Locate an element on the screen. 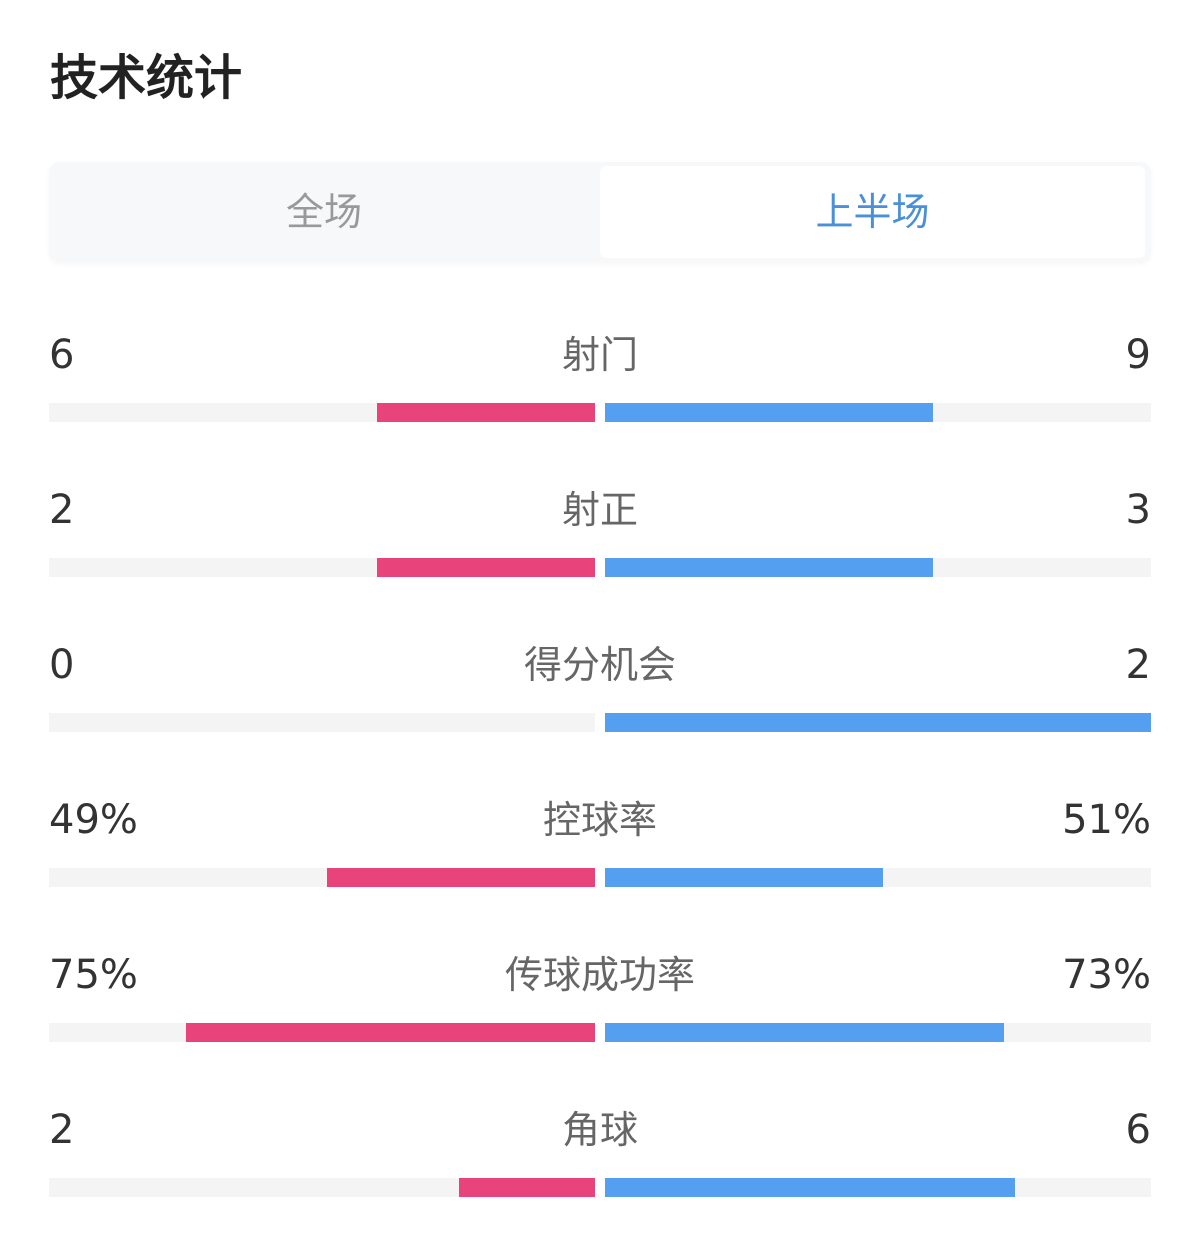  stat-row: 得分机会 0 2 is located at coordinates (600, 700).